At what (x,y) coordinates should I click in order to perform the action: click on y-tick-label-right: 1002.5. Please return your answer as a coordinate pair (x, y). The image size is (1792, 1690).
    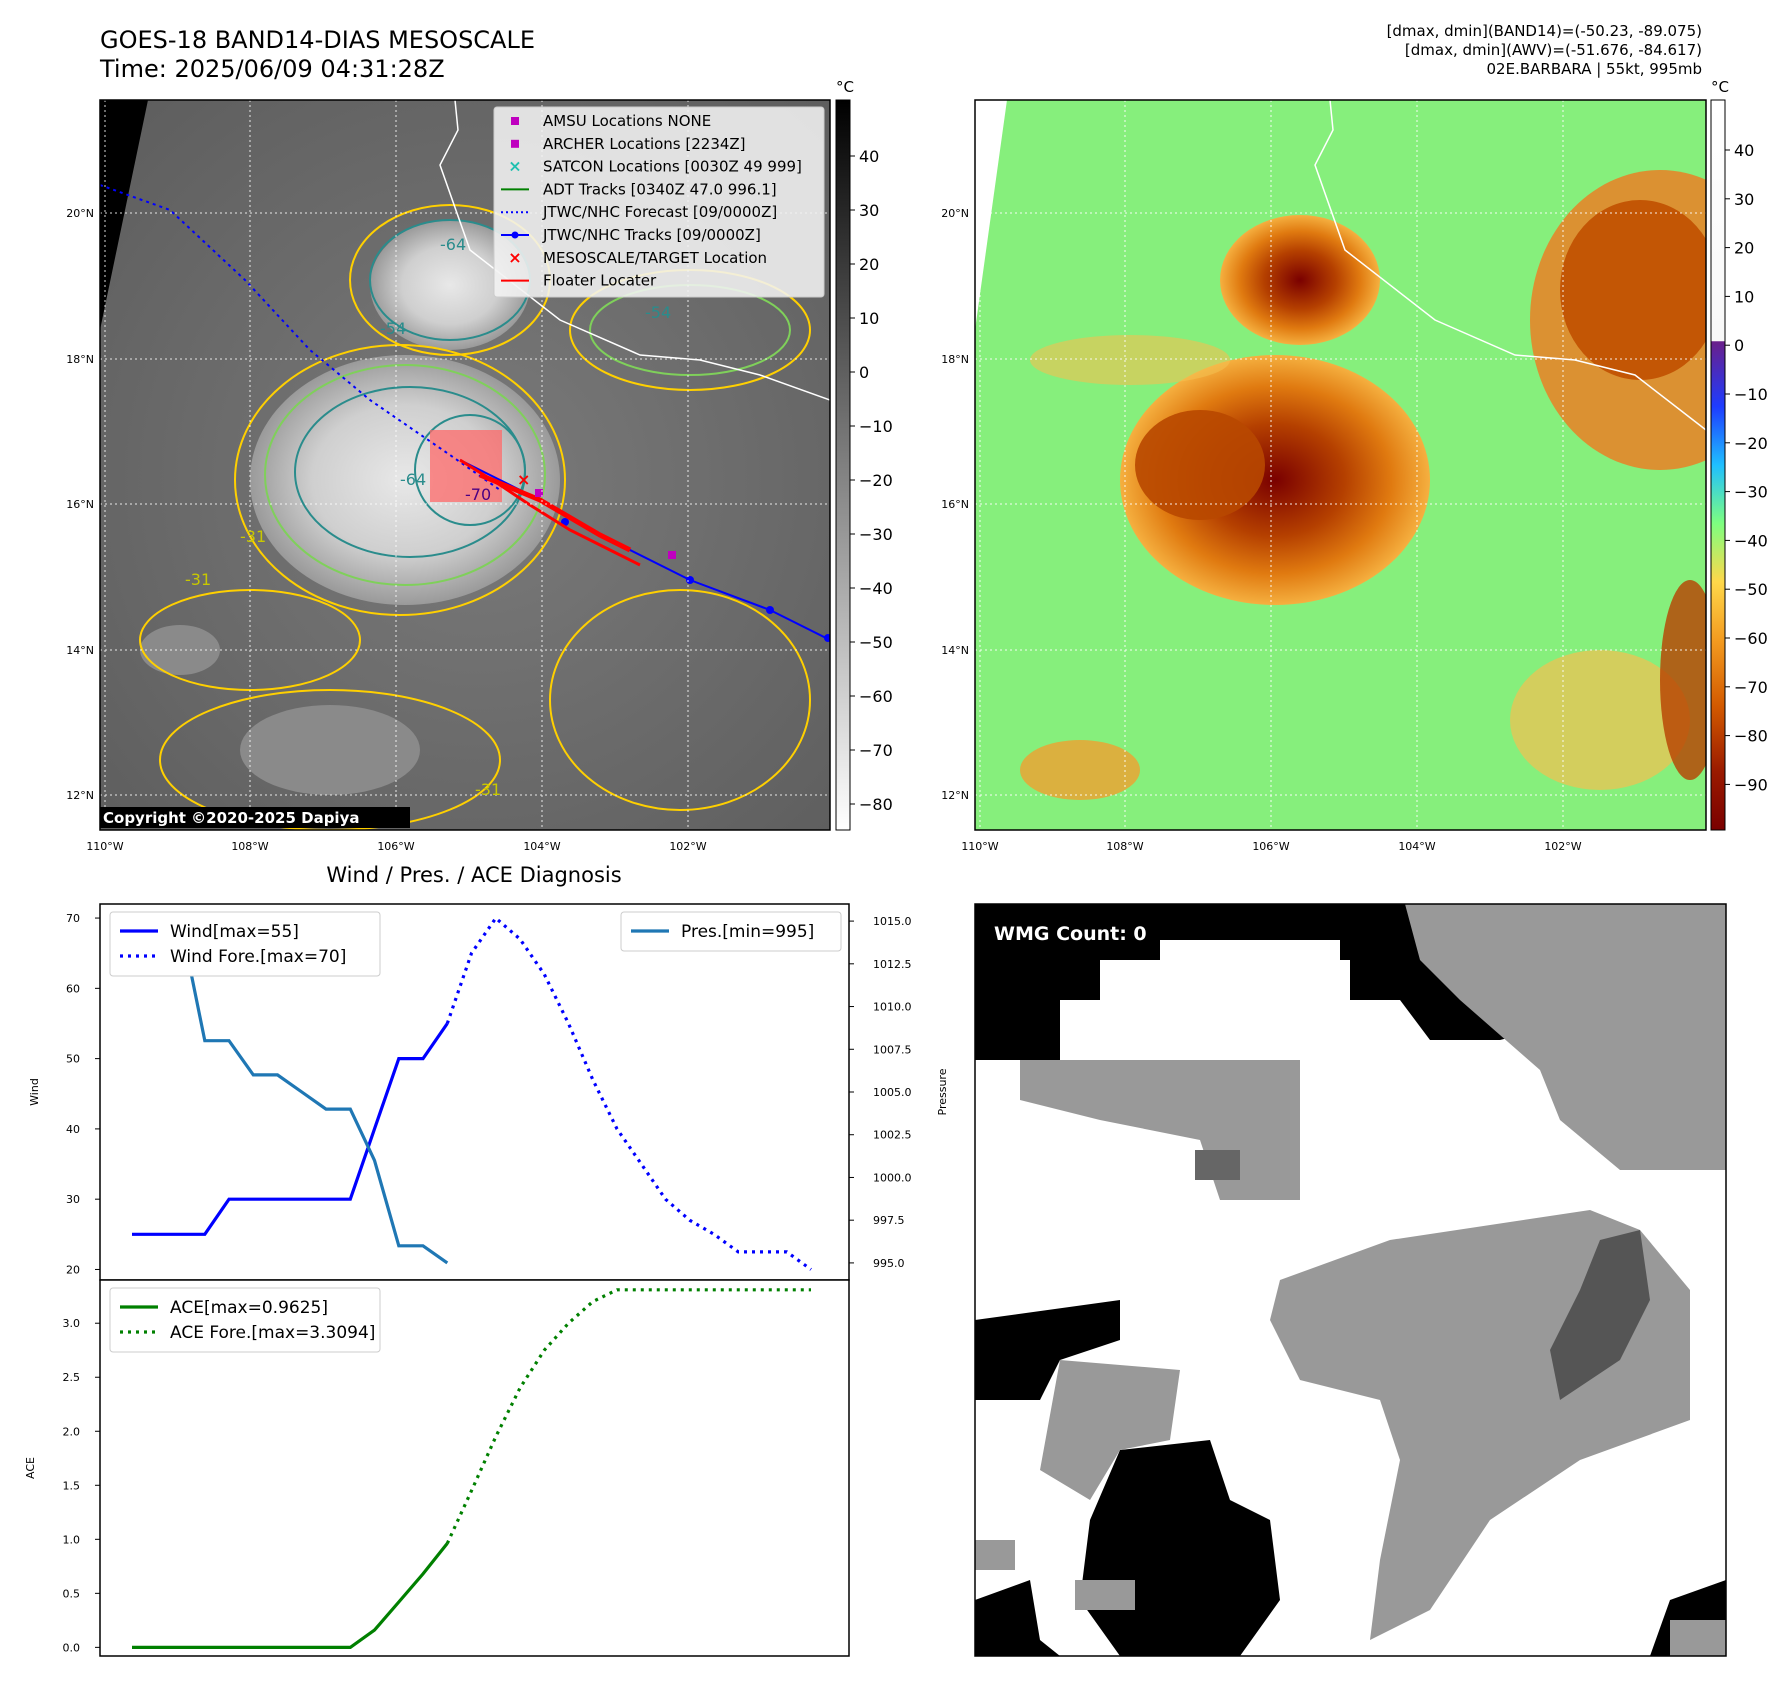
    Looking at the image, I should click on (892, 1135).